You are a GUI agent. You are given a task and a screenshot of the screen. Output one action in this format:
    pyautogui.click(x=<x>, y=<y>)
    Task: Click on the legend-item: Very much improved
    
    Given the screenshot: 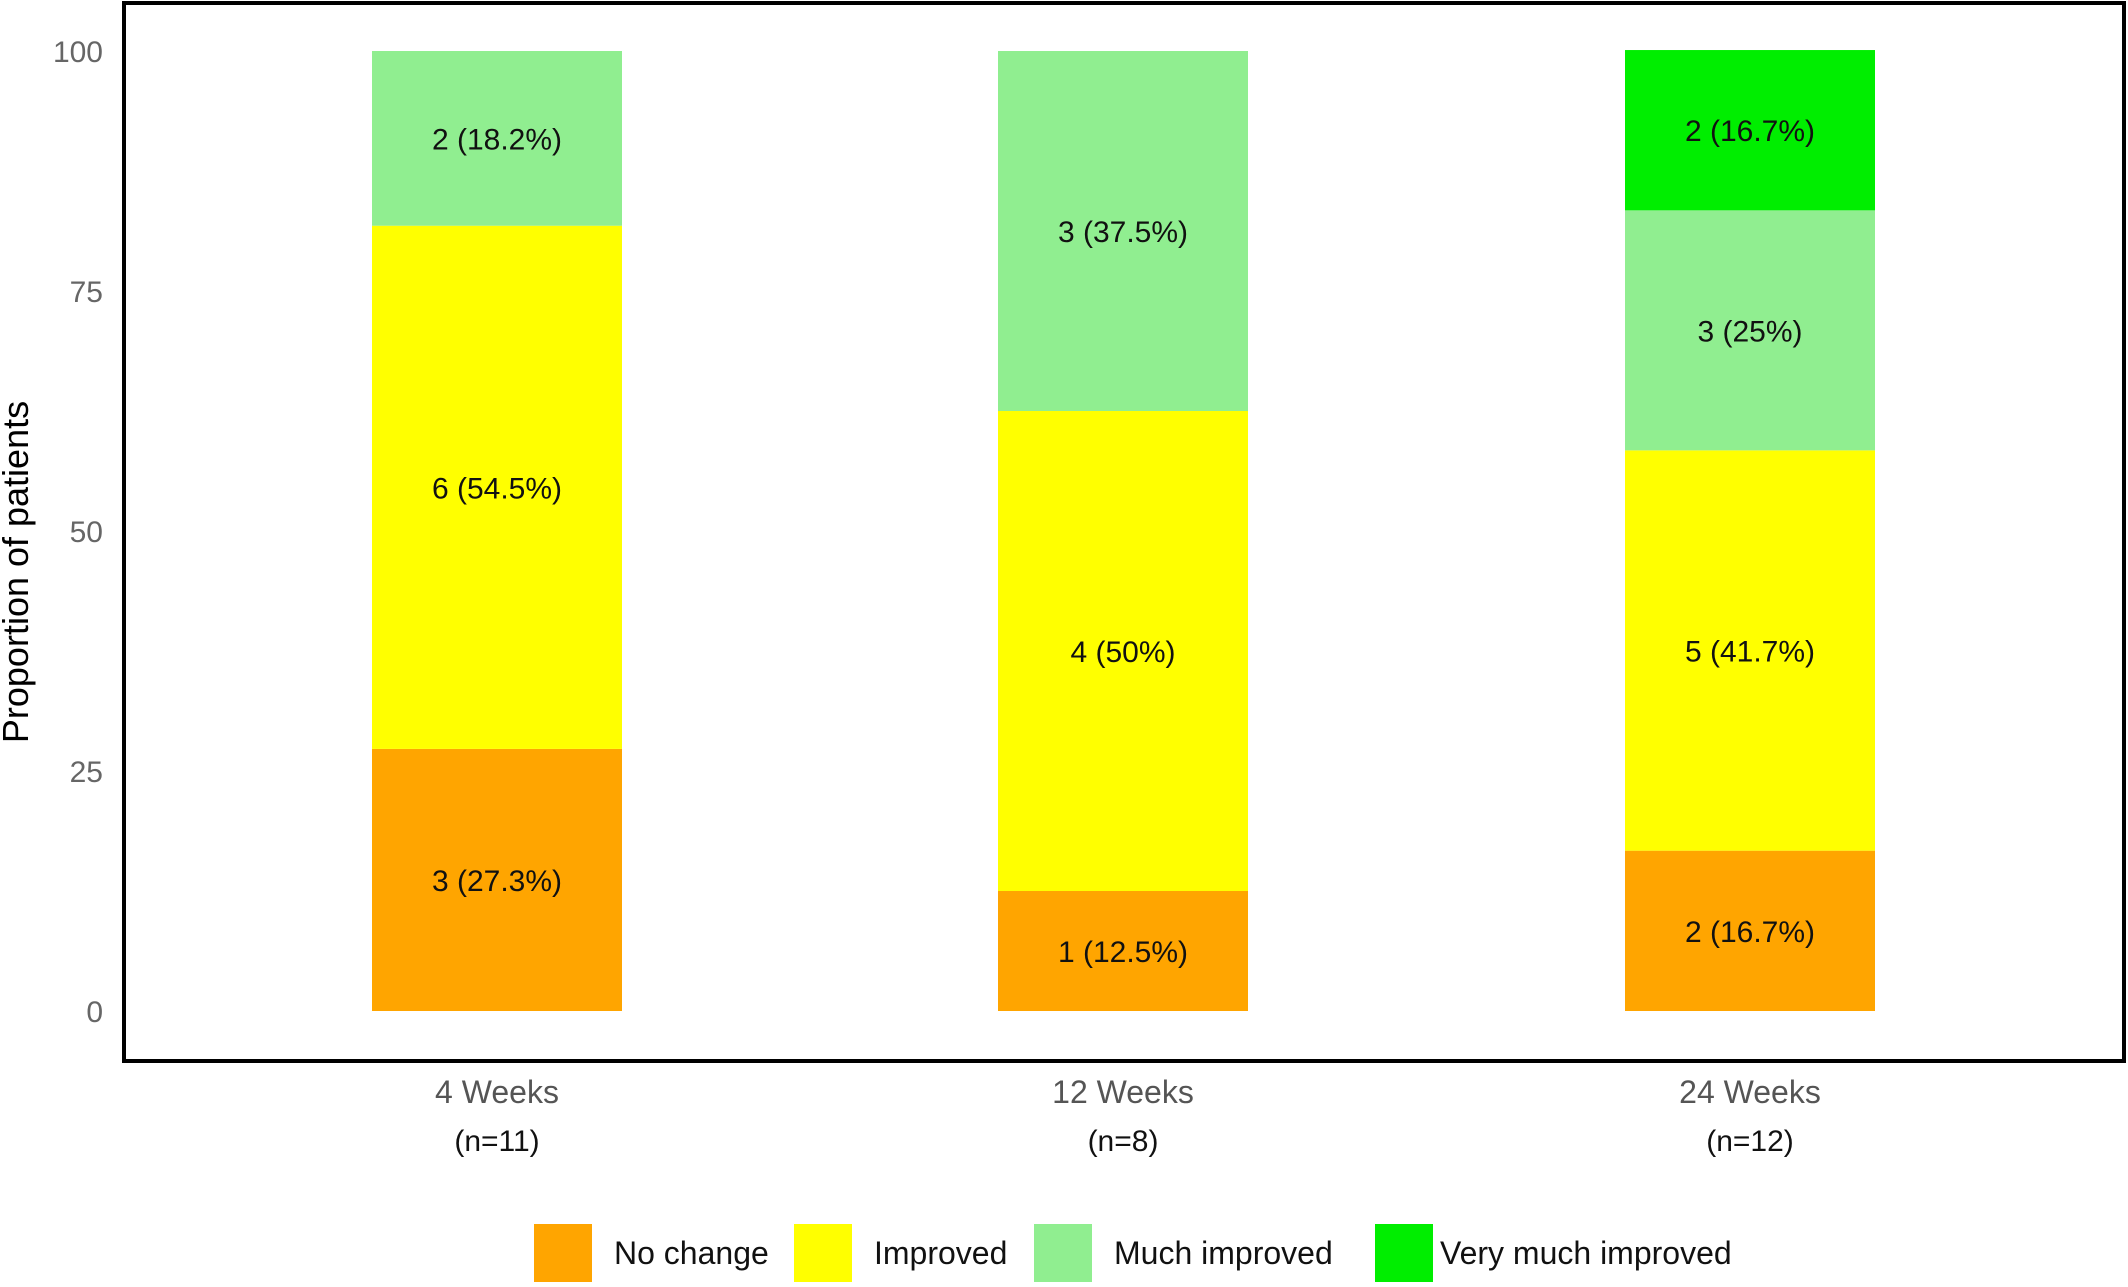 What is the action you would take?
    pyautogui.click(x=1553, y=1253)
    